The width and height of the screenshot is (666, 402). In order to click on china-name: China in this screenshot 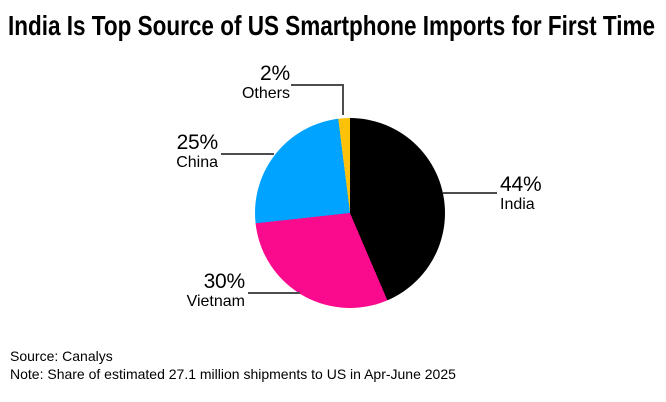, I will do `click(197, 162)`.